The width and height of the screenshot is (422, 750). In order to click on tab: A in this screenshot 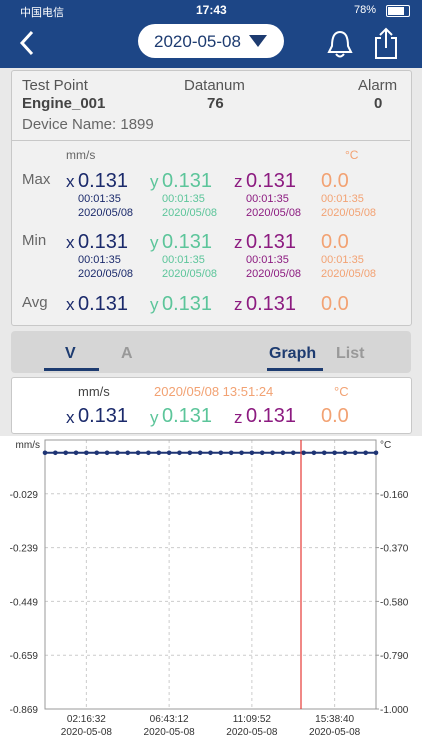, I will do `click(127, 353)`.